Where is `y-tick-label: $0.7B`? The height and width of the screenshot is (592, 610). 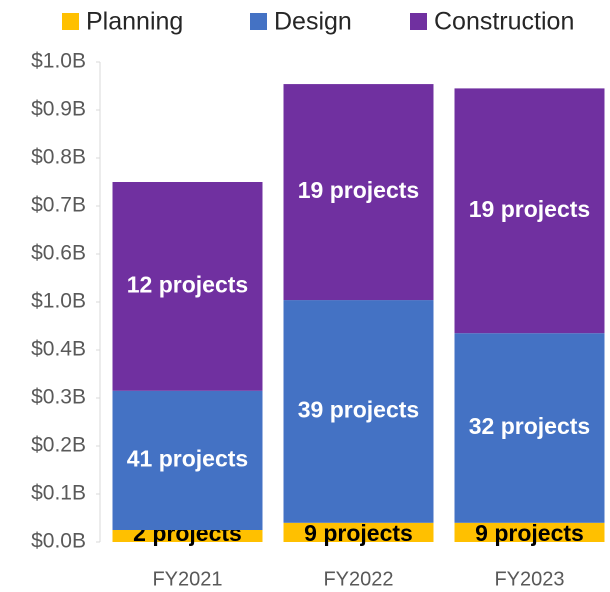
y-tick-label: $0.7B is located at coordinates (58, 205).